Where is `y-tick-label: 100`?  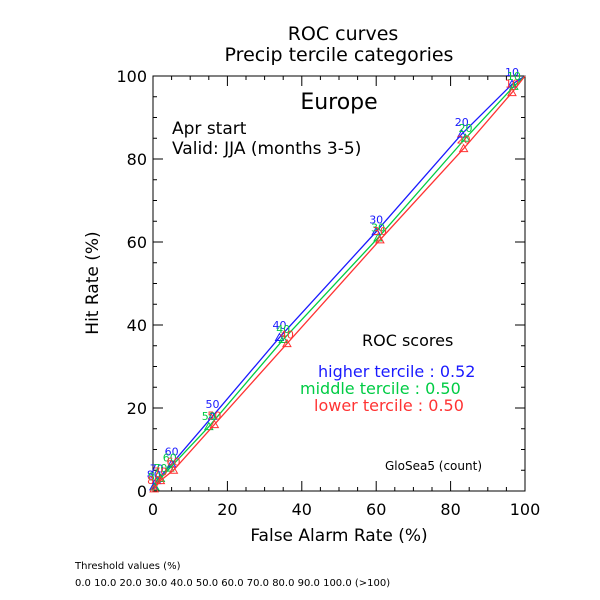
y-tick-label: 100 is located at coordinates (131, 76).